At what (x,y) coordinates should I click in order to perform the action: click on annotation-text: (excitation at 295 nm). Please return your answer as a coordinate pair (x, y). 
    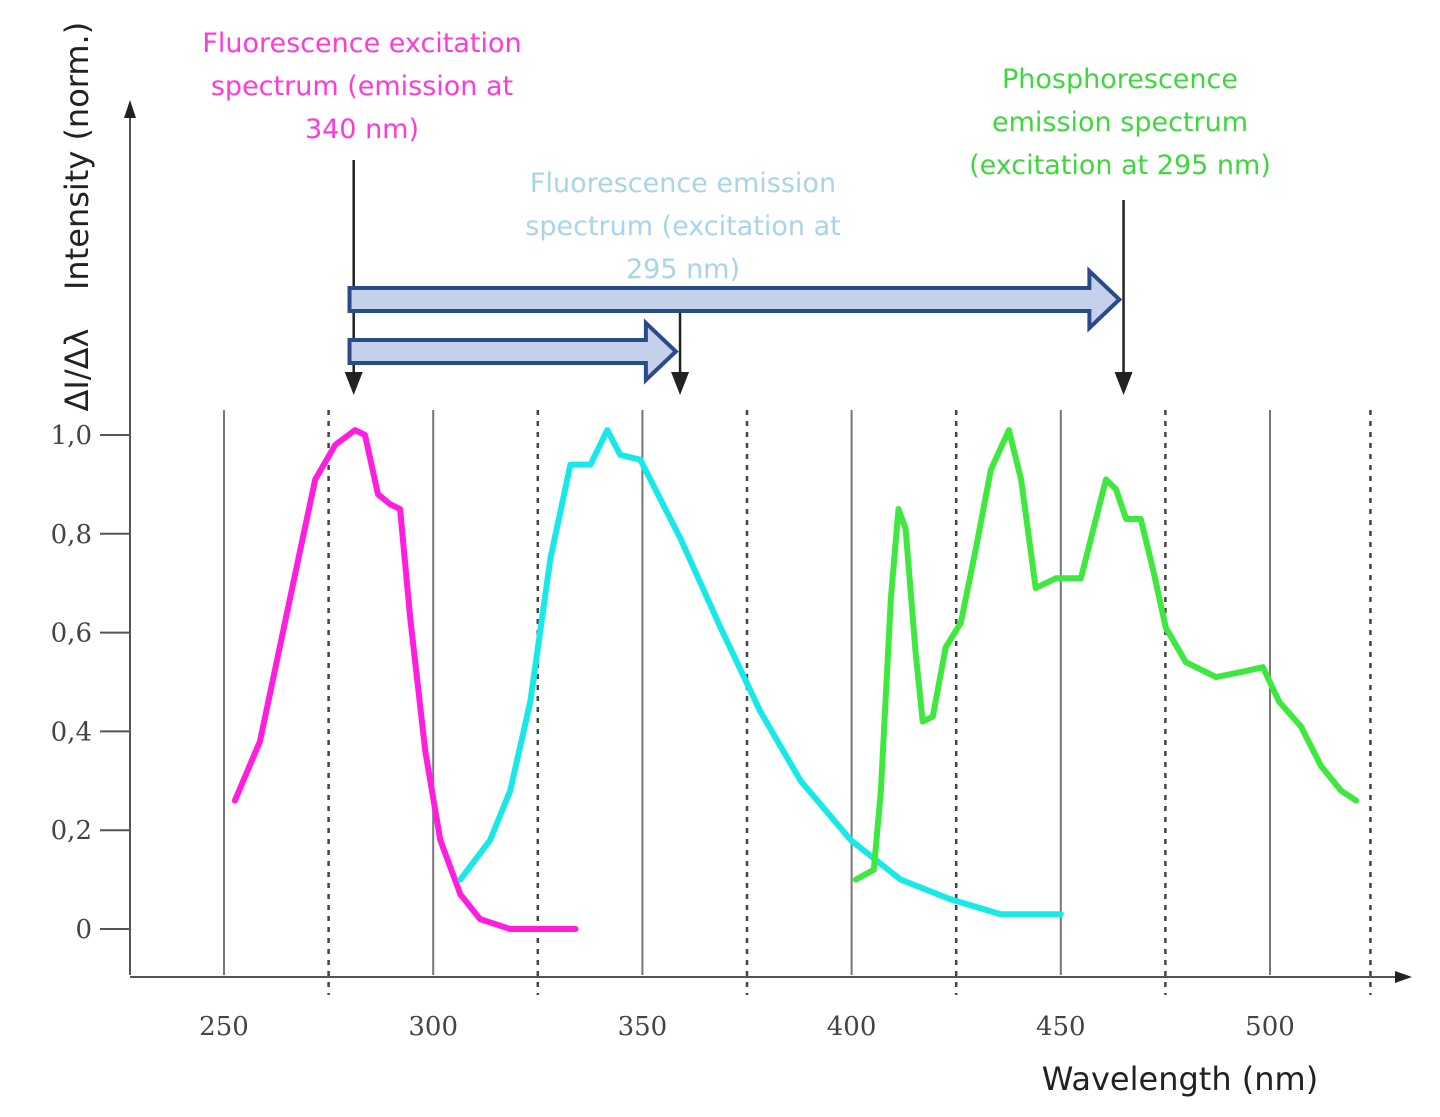
    Looking at the image, I should click on (1120, 165).